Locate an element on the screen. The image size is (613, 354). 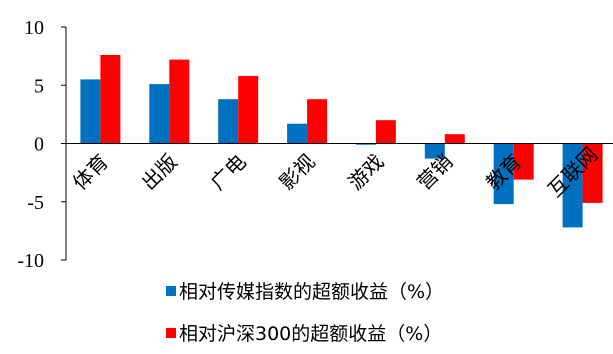
y-tick-label-2: 5 is located at coordinates (39, 86).